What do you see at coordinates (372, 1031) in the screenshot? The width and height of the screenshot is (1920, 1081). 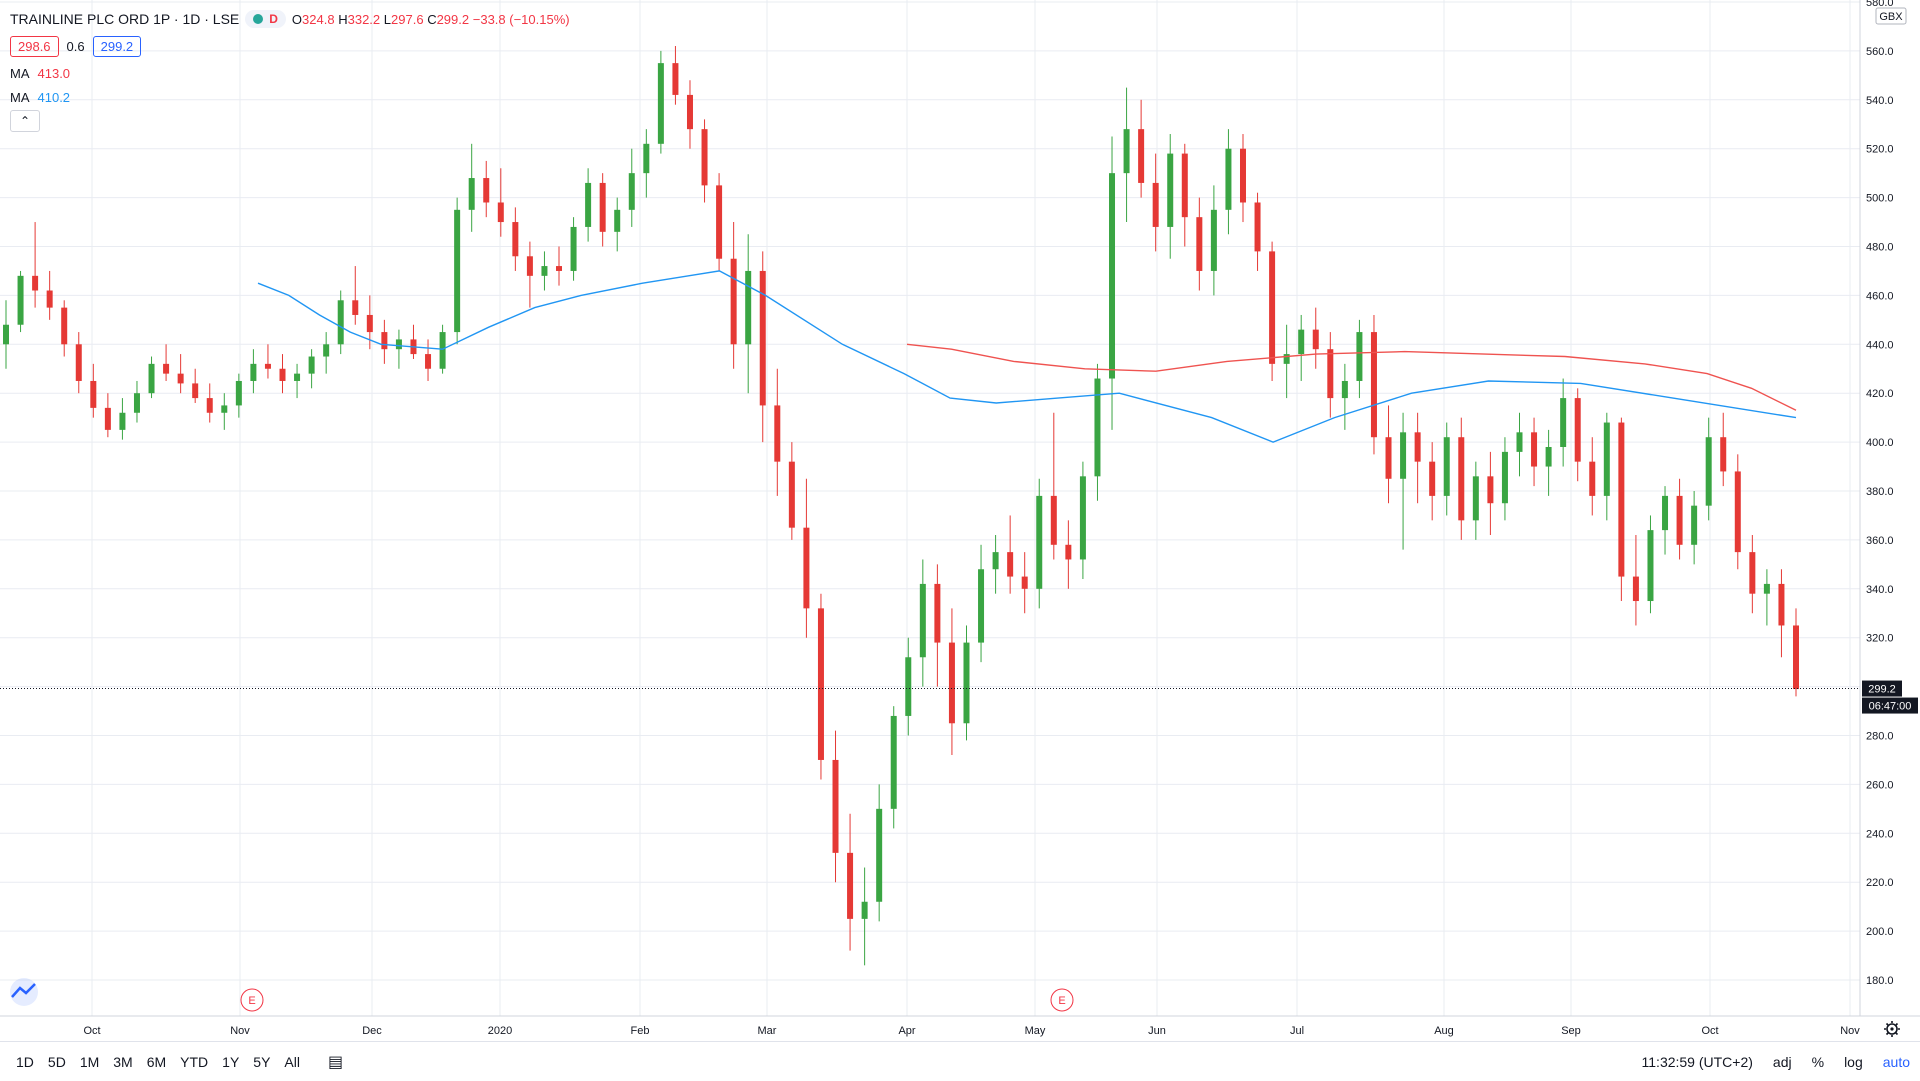 I see `time-tick-label: Dec` at bounding box center [372, 1031].